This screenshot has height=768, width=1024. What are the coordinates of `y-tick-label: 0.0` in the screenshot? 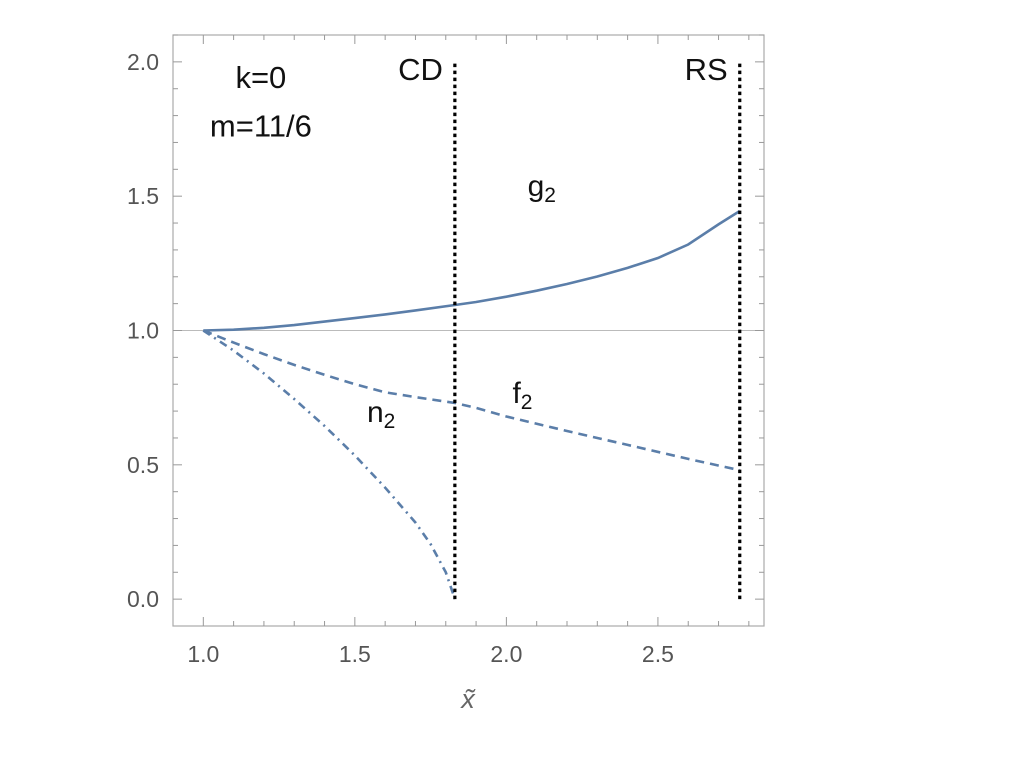 It's located at (143, 599).